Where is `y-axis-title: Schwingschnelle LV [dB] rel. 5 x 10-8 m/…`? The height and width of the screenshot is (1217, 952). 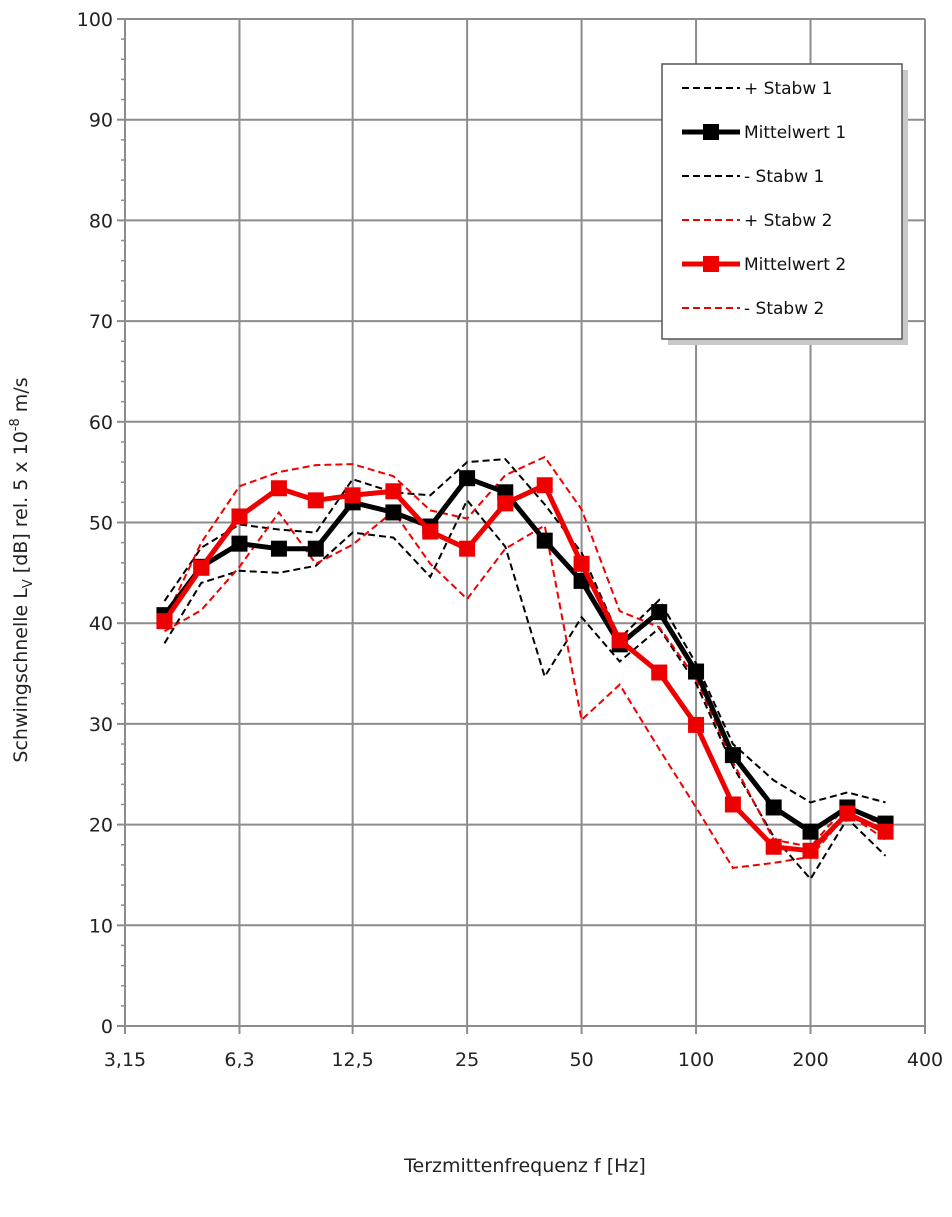
y-axis-title: Schwingschnelle LV [dB] rel. 5 x 10-8 m/… is located at coordinates (22, 569).